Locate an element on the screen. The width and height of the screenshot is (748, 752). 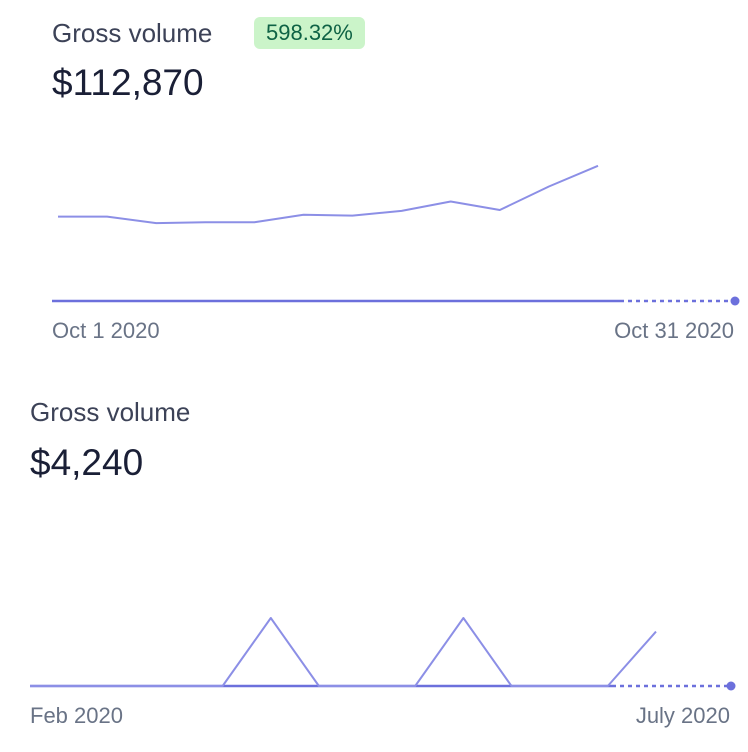
x-axis-end-label: Oct 31 2020 is located at coordinates (674, 330).